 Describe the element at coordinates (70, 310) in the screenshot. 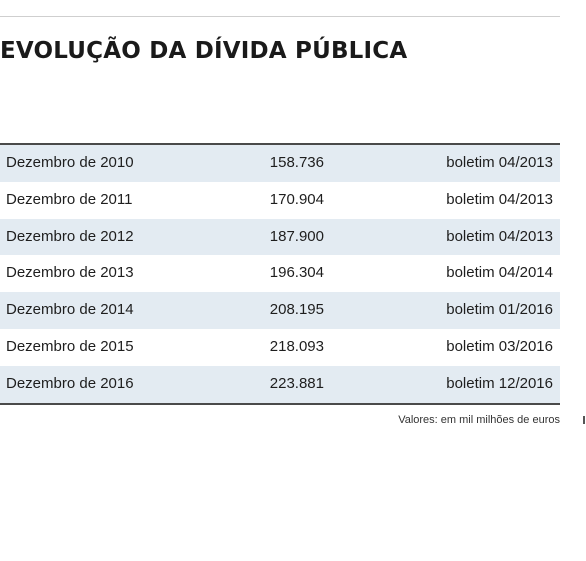

I see `period-cell: Dezembro de 2014` at that location.